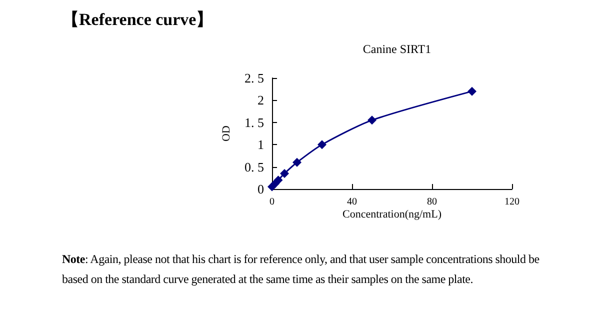 The height and width of the screenshot is (322, 600). What do you see at coordinates (254, 166) in the screenshot?
I see `y-tick-label: 0. 5` at bounding box center [254, 166].